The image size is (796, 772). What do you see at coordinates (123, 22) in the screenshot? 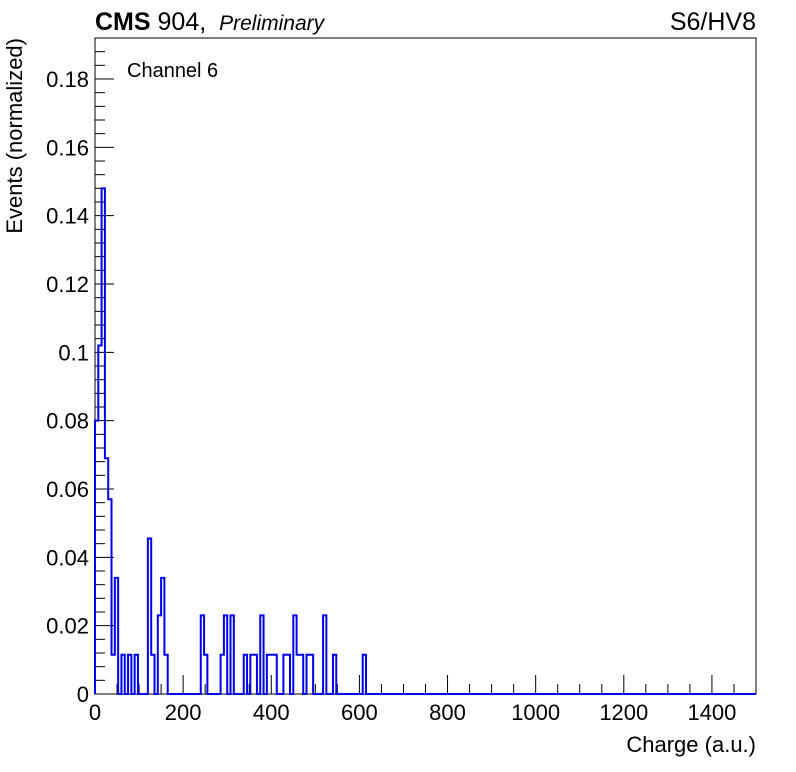
I see `experiment-label: CMS` at bounding box center [123, 22].